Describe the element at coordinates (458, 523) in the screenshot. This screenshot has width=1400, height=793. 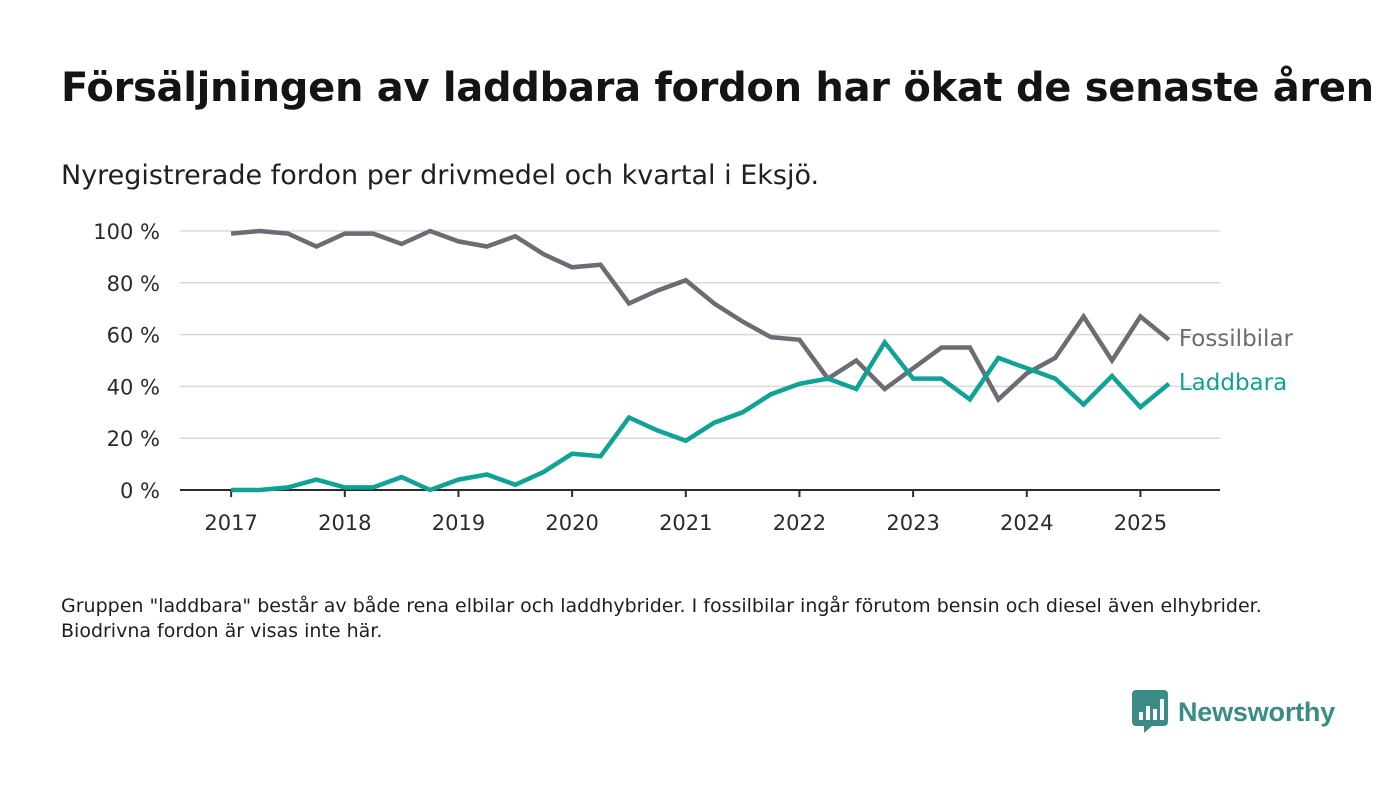
I see `x-tick-label: 2019` at that location.